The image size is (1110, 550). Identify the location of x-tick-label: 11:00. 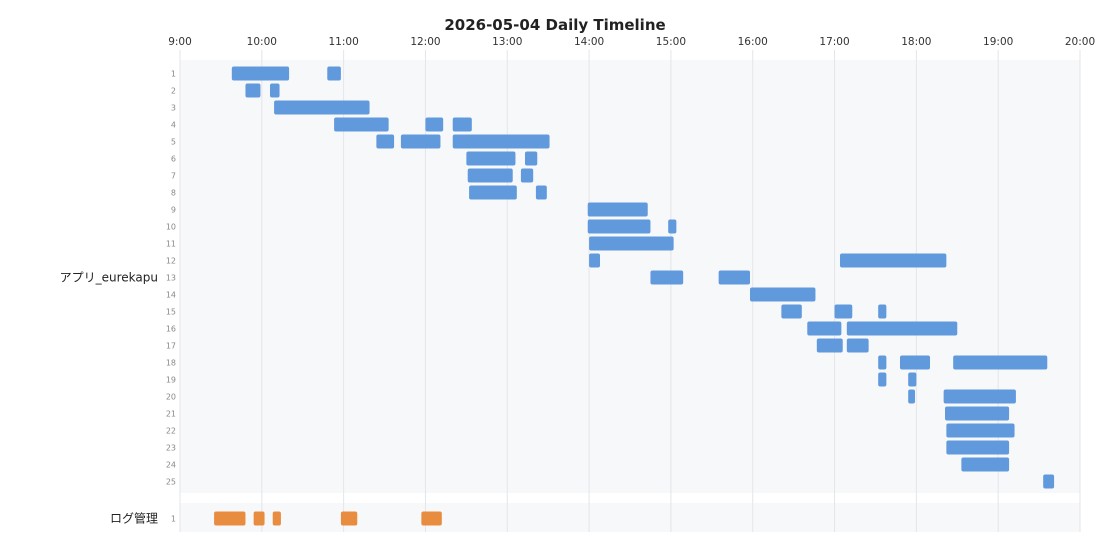
(344, 42).